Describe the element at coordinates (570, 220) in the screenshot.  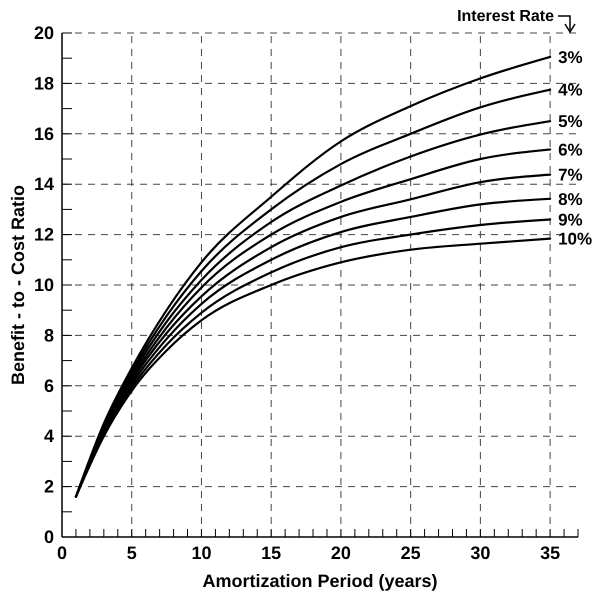
I see `series-label: 9%` at that location.